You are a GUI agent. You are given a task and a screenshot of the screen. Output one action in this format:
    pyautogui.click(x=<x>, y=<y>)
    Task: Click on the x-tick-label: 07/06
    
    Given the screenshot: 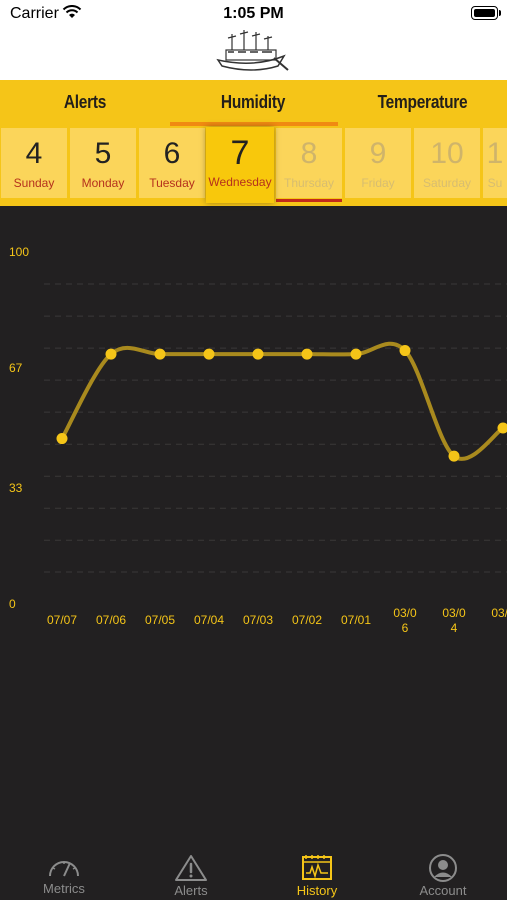 What is the action you would take?
    pyautogui.click(x=111, y=620)
    